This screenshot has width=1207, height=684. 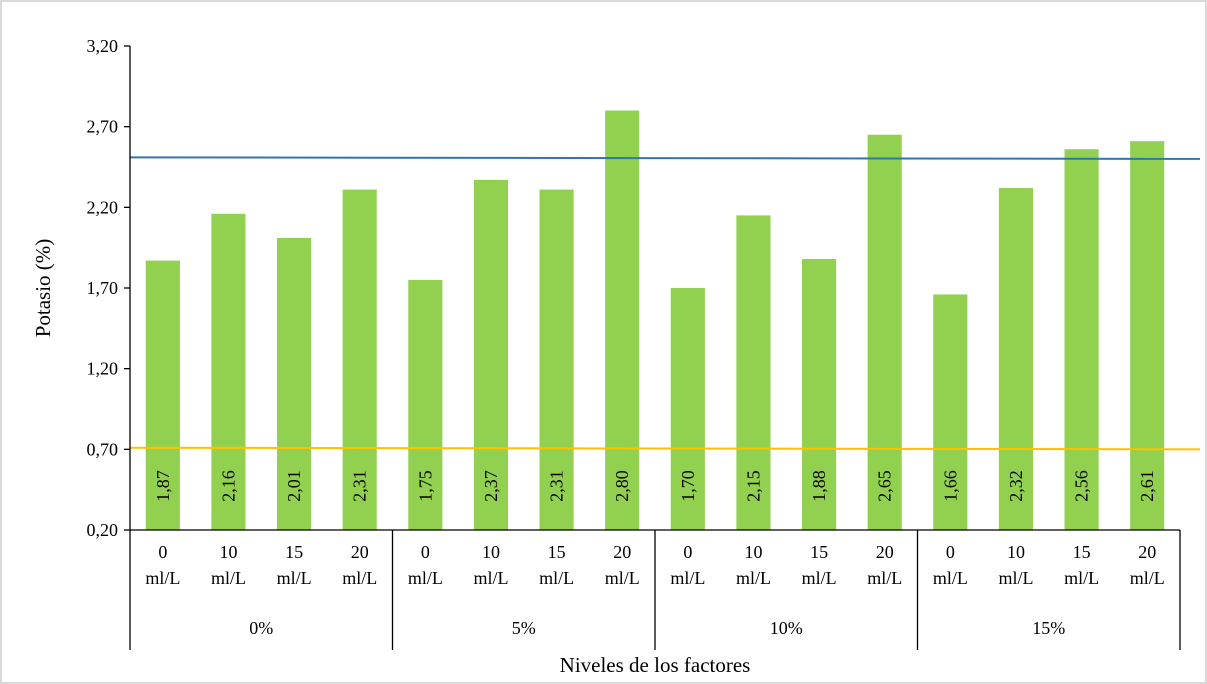 I want to click on y-tick-label: 1,20, so click(x=103, y=369).